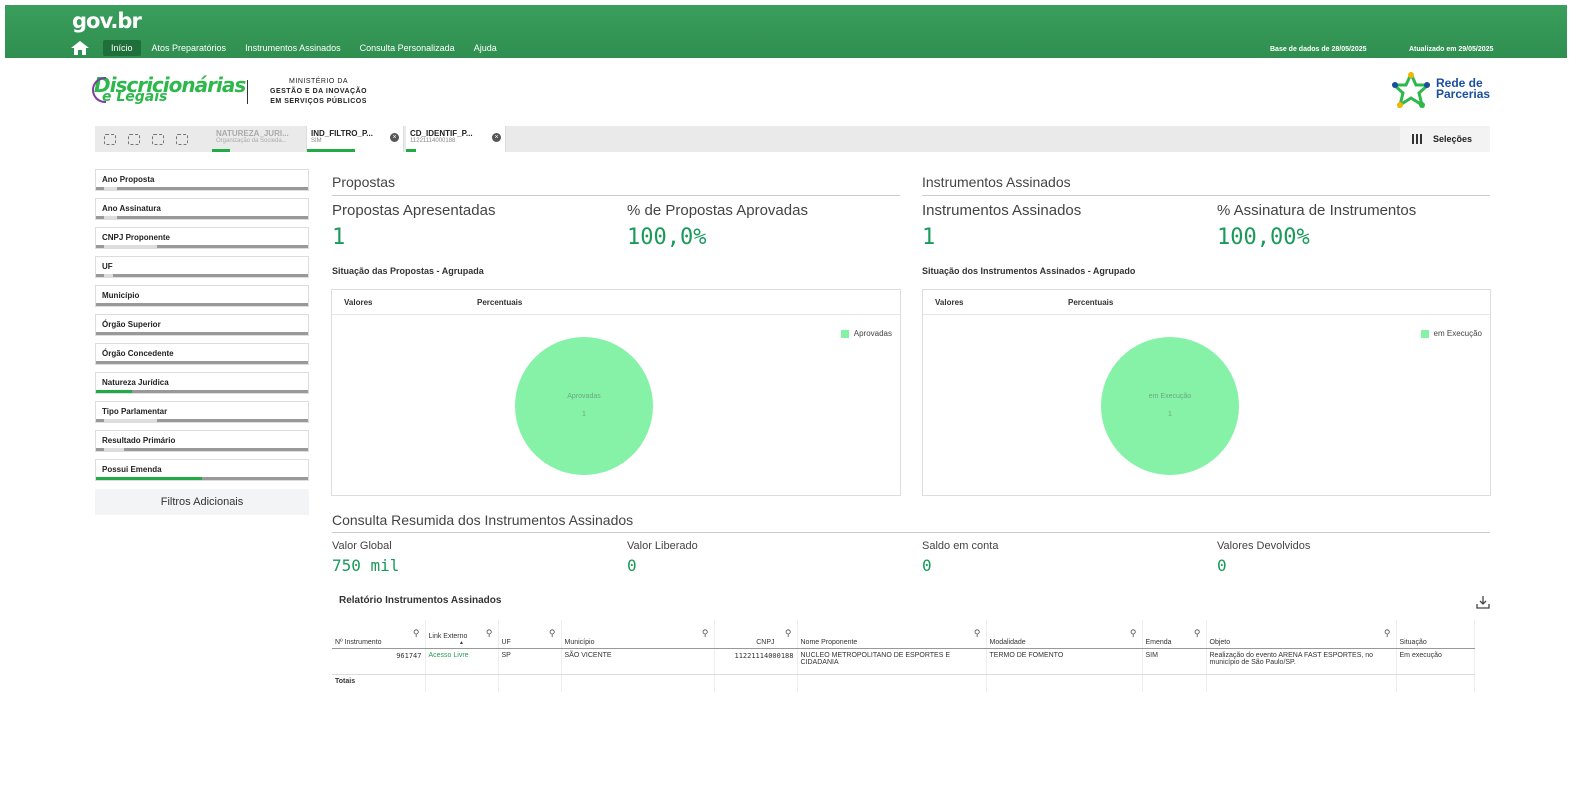  What do you see at coordinates (293, 48) in the screenshot?
I see `nav-instrumentos-assinados: Instrumentos Assinados` at bounding box center [293, 48].